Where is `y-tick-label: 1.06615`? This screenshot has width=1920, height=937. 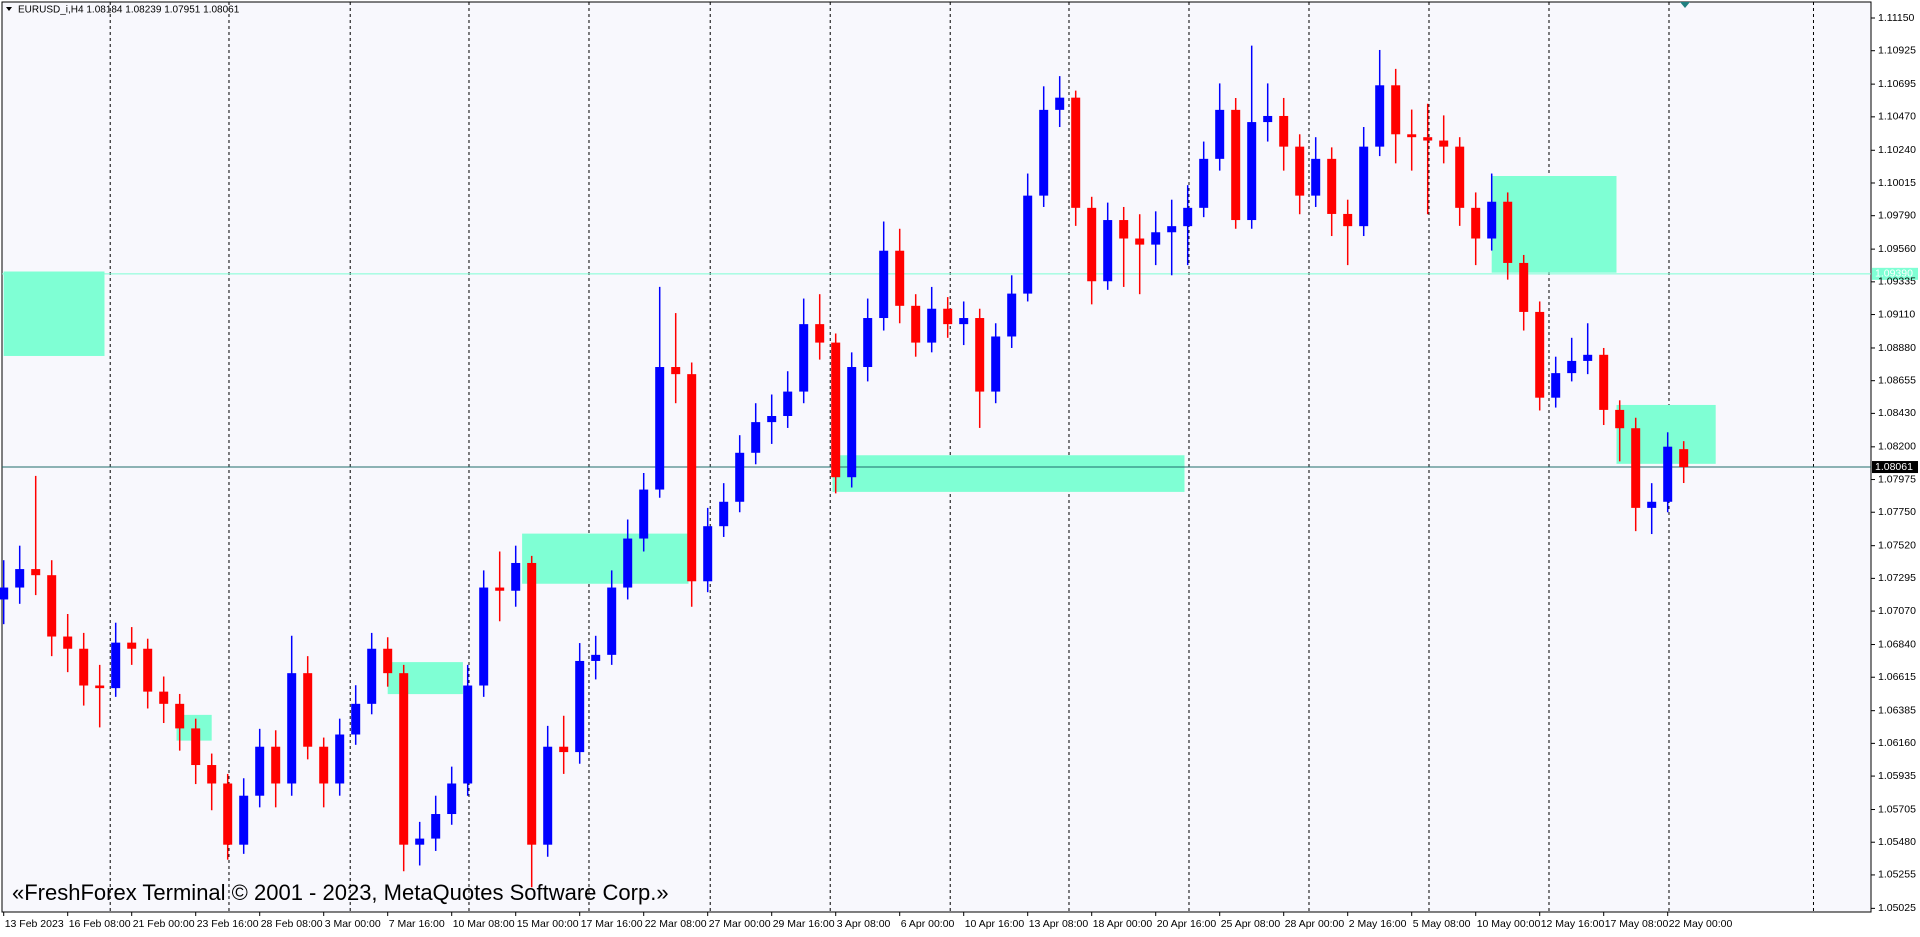 y-tick-label: 1.06615 is located at coordinates (1897, 677).